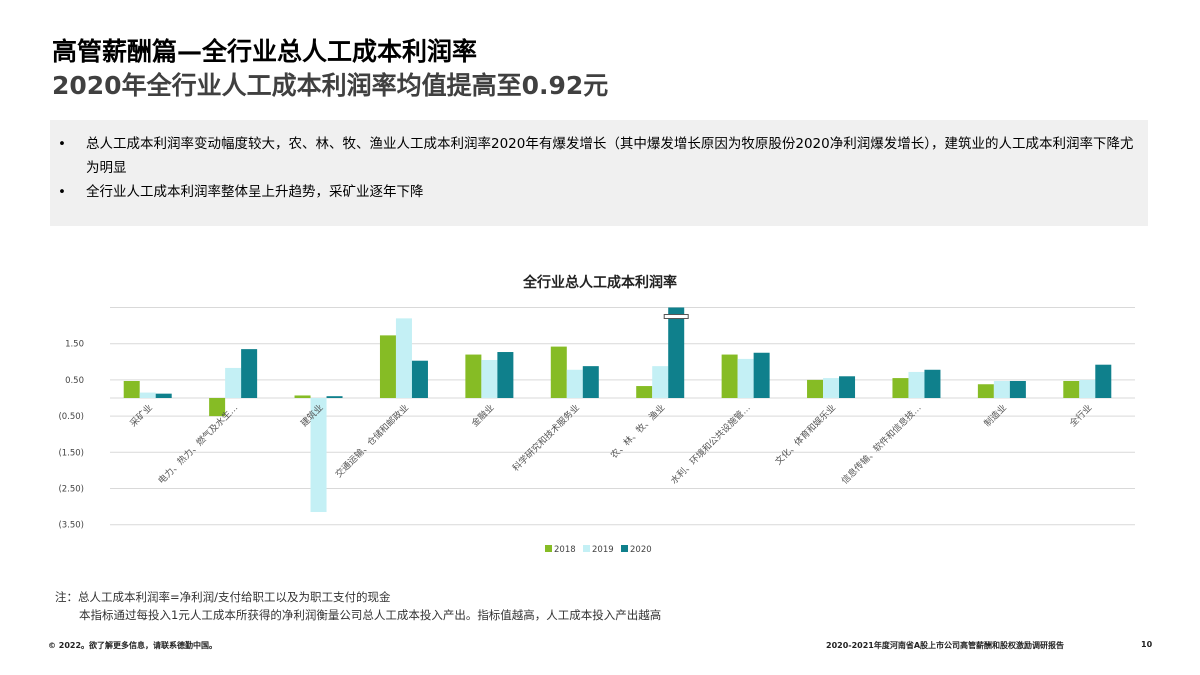 This screenshot has height=675, width=1200. Describe the element at coordinates (603, 550) in the screenshot. I see `legend-label: 2019` at that location.